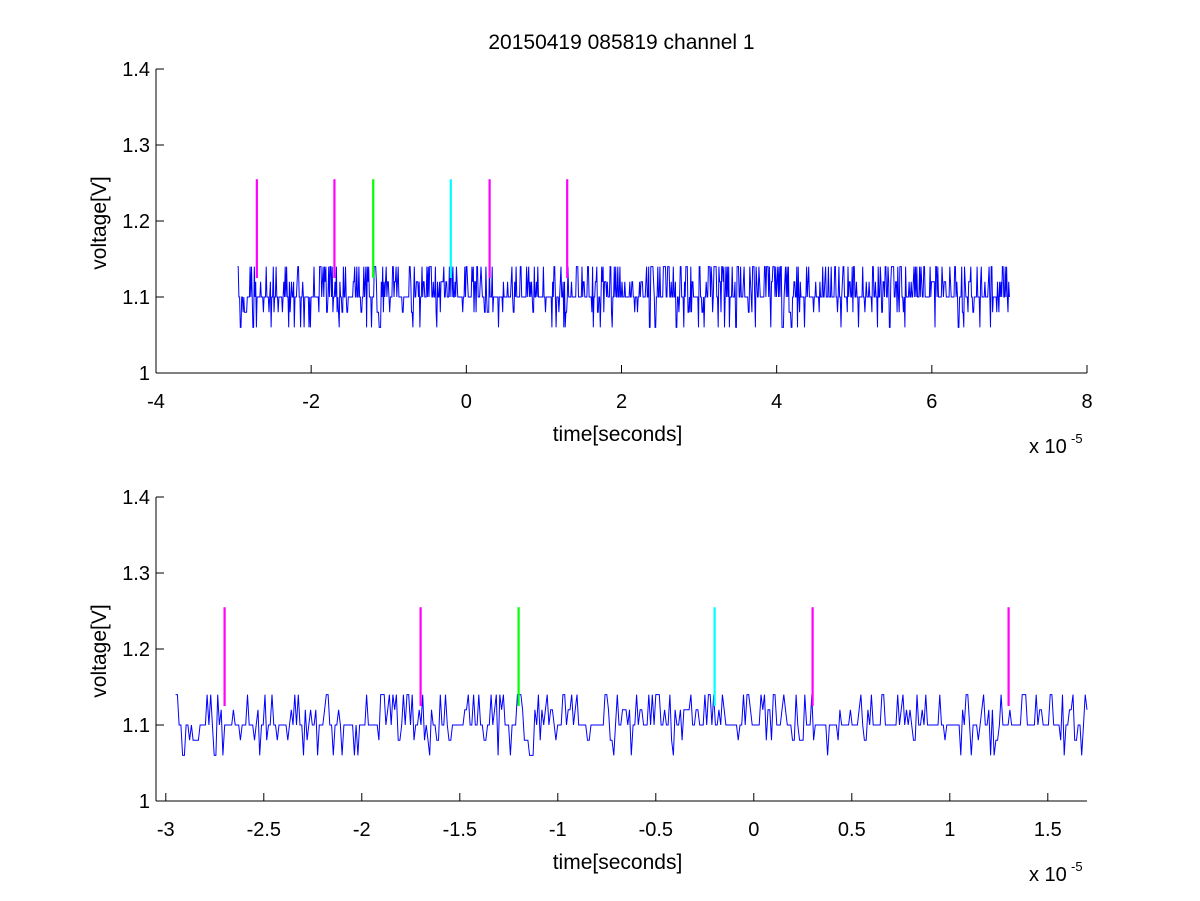 Image resolution: width=1200 pixels, height=901 pixels. Describe the element at coordinates (166, 830) in the screenshot. I see `x-tick-label: -3` at that location.